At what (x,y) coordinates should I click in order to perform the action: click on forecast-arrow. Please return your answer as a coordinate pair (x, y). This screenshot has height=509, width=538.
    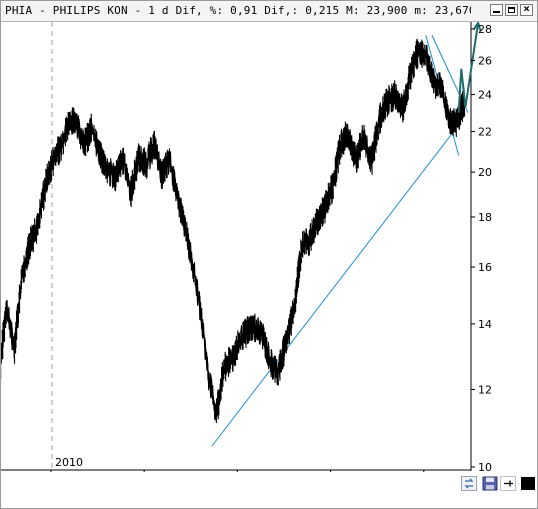
    Looking at the image, I should click on (469, 67).